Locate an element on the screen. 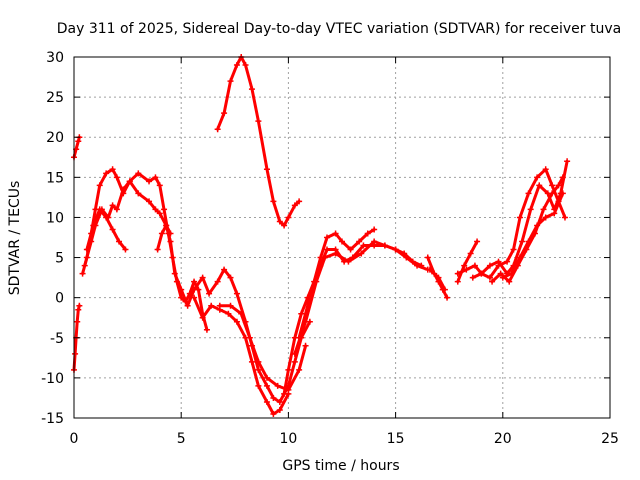 The image size is (640, 480). series-seg-e-markers is located at coordinates (241, 355).